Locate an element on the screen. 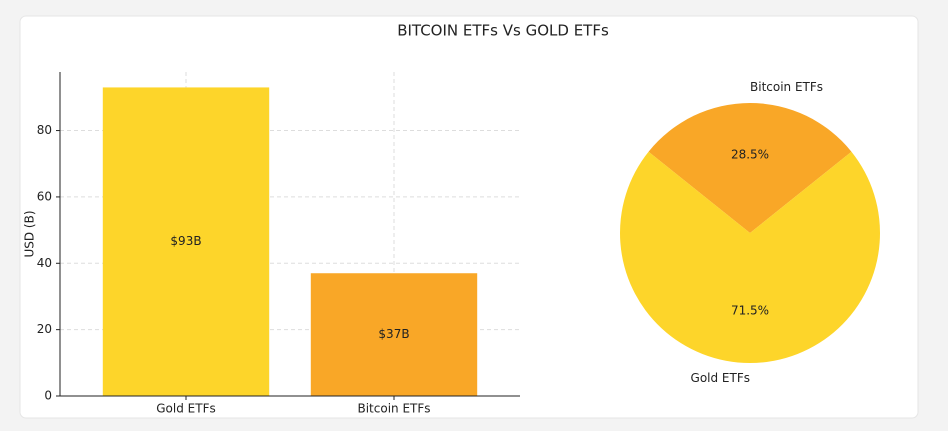 The image size is (948, 431). x-tick-label: Gold ETFs is located at coordinates (185, 409).